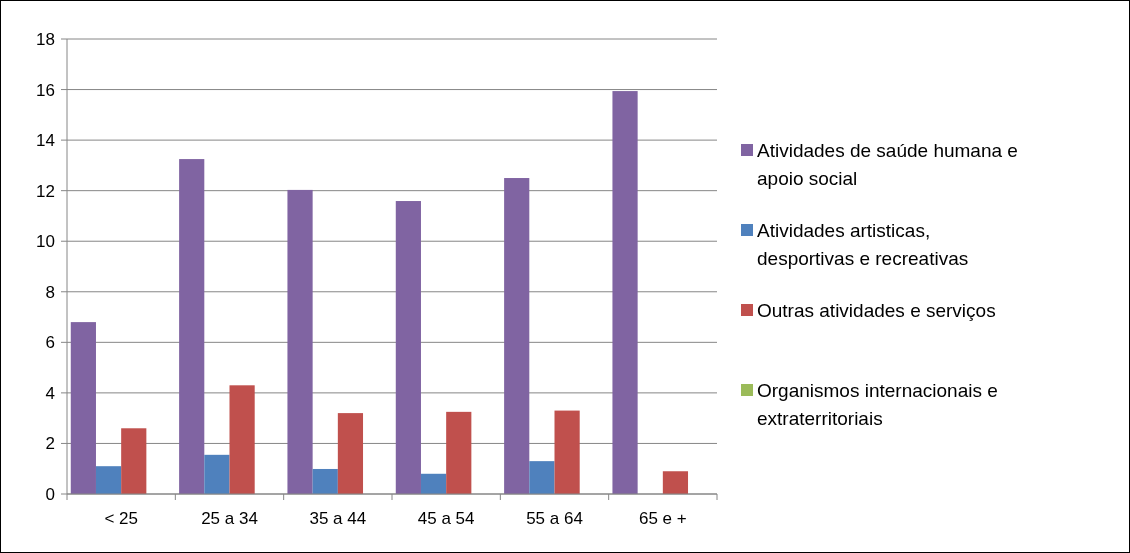  What do you see at coordinates (554, 518) in the screenshot?
I see `x-tick-label: 55 a 64` at bounding box center [554, 518].